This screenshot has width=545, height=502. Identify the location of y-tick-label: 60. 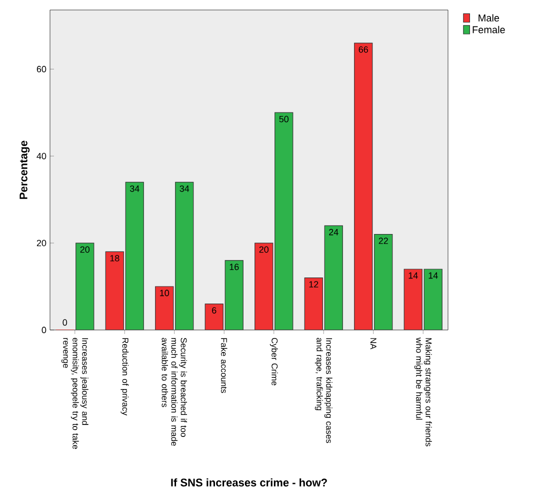
(41, 69).